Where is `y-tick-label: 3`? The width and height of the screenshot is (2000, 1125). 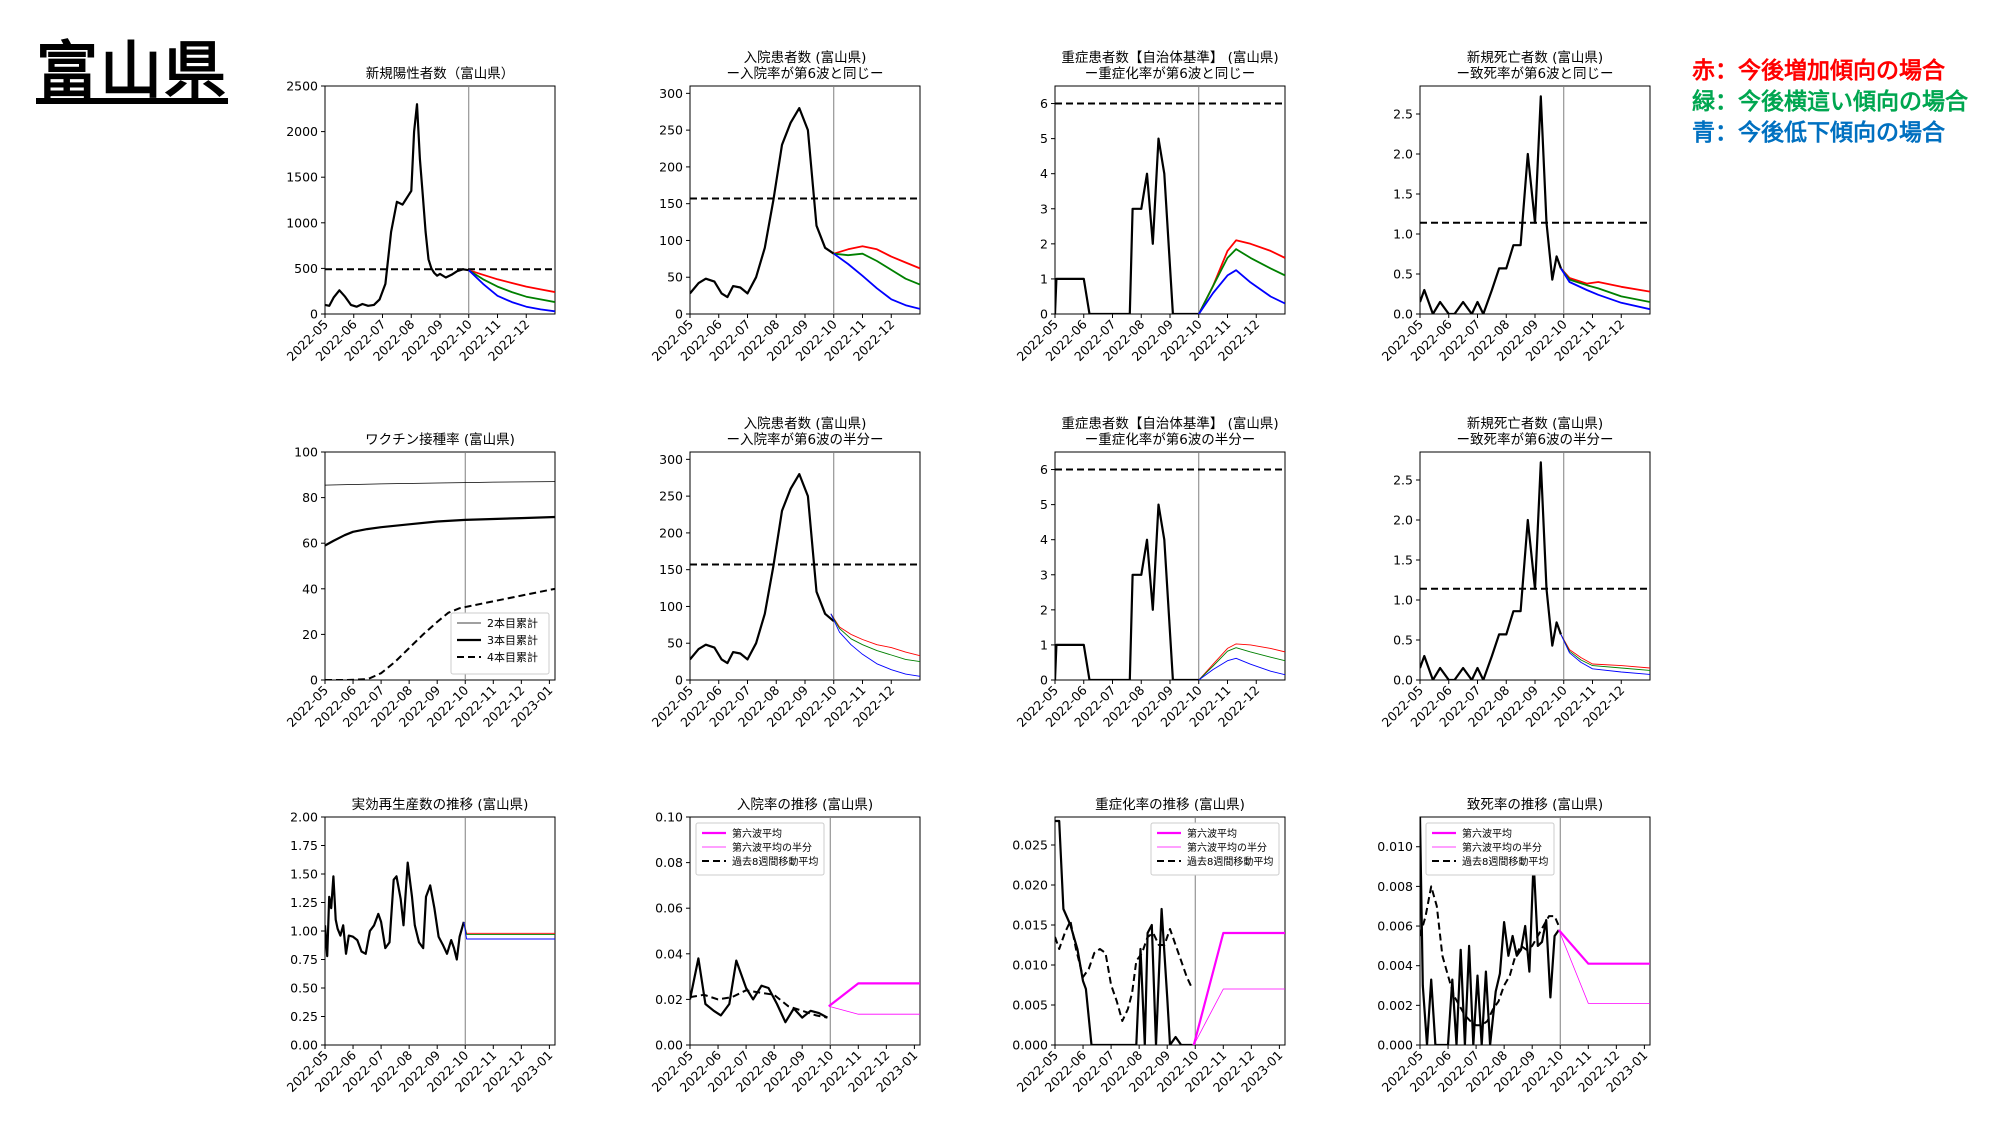 y-tick-label: 3 is located at coordinates (1044, 208).